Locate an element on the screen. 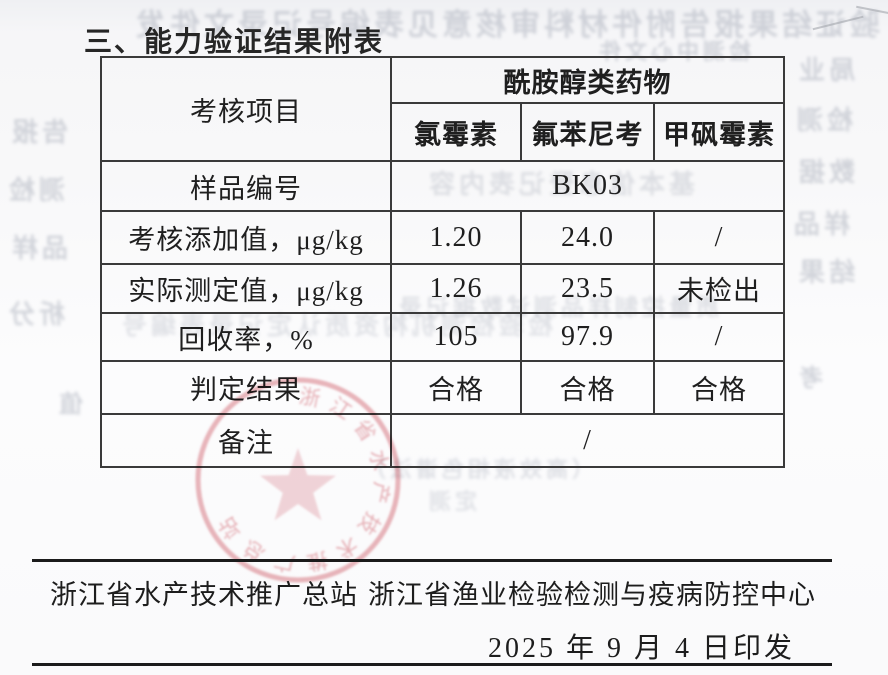 Image resolution: width=888 pixels, height=675 pixels. table-row: 考核添加值，μg/kg 1.20 24.0 / is located at coordinates (443, 237).